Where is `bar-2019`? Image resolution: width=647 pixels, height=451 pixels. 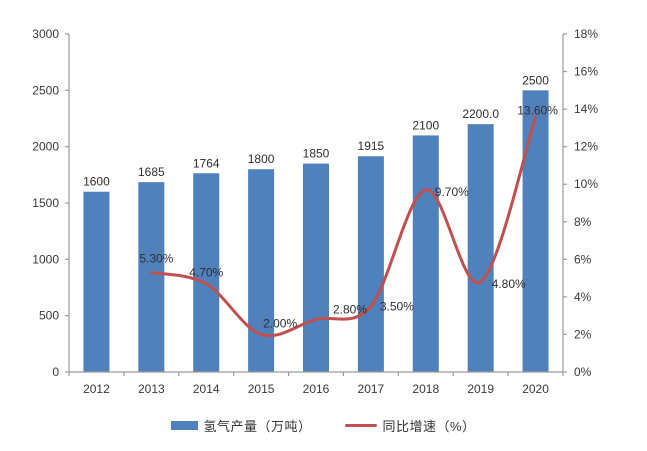 bar-2019 is located at coordinates (480, 248).